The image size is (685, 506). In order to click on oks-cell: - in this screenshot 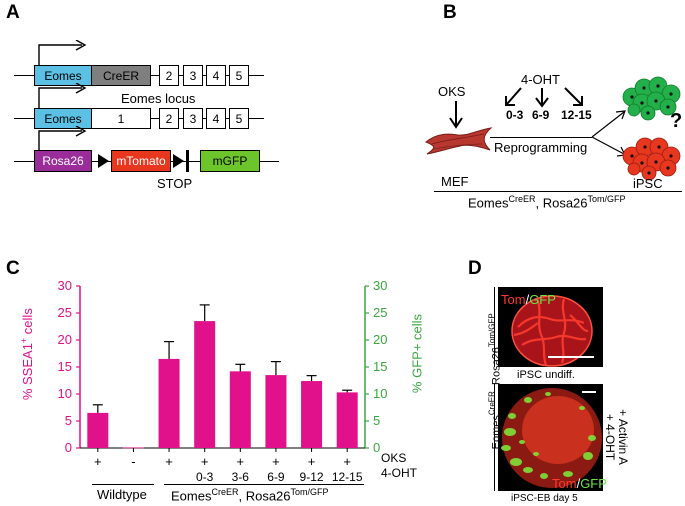, I will do `click(133, 461)`.